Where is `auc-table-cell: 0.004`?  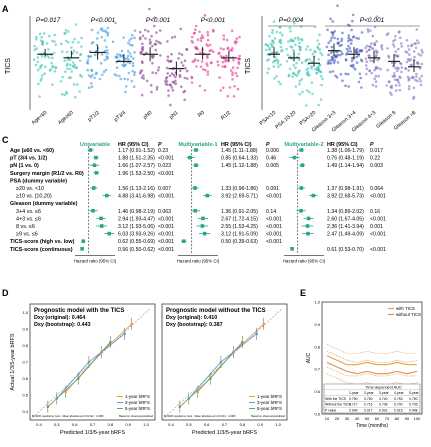
auc-table-cell: 0.004 is located at coordinates (353, 410).